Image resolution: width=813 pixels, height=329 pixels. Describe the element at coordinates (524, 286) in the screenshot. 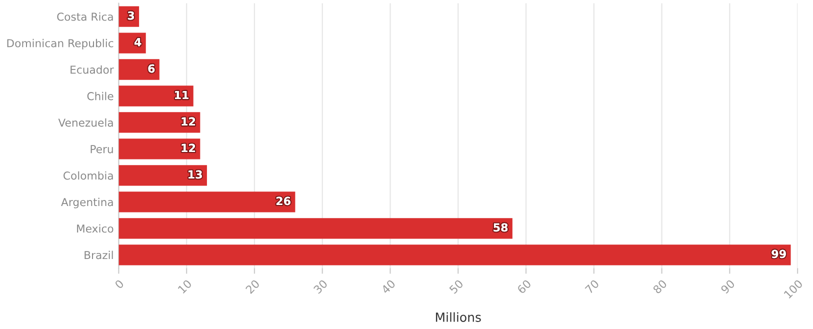

I see `x-tick-label: 60` at that location.